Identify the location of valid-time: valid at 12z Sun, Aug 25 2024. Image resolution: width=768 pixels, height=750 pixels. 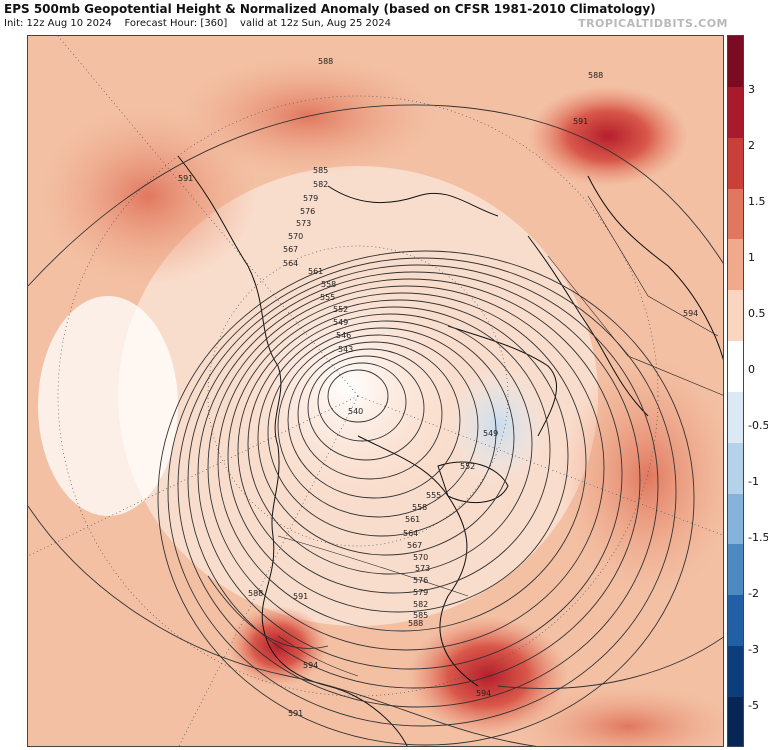
(315, 23).